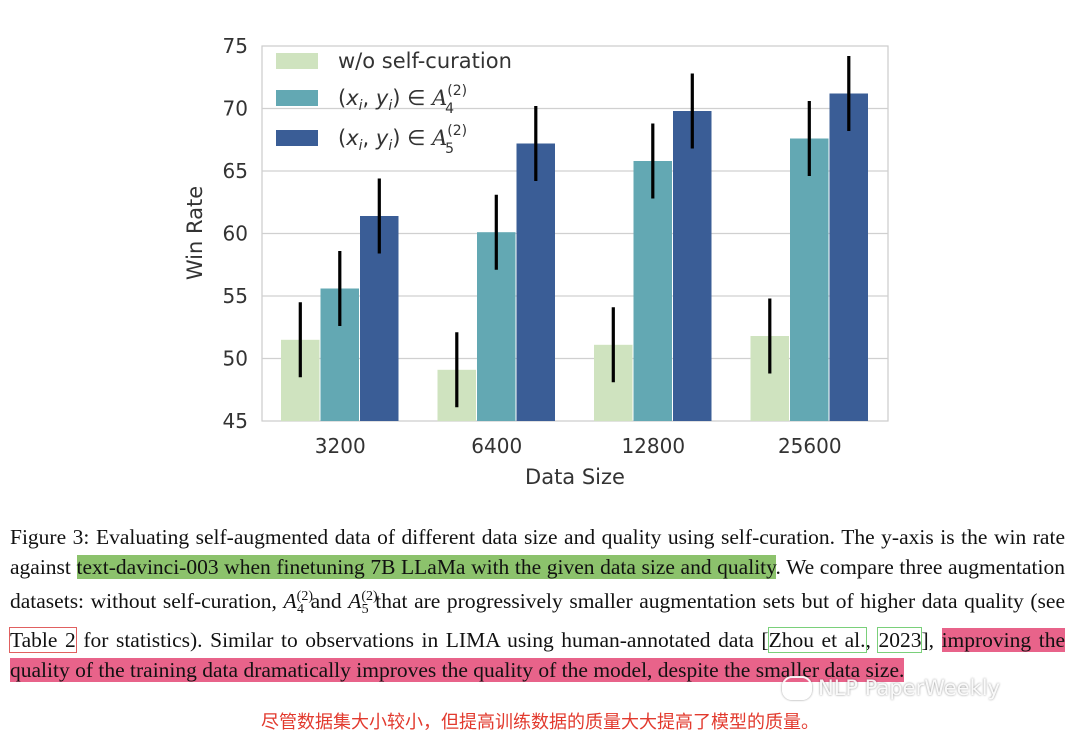 The width and height of the screenshot is (1080, 741). Describe the element at coordinates (235, 359) in the screenshot. I see `y-tick-label: 50` at that location.